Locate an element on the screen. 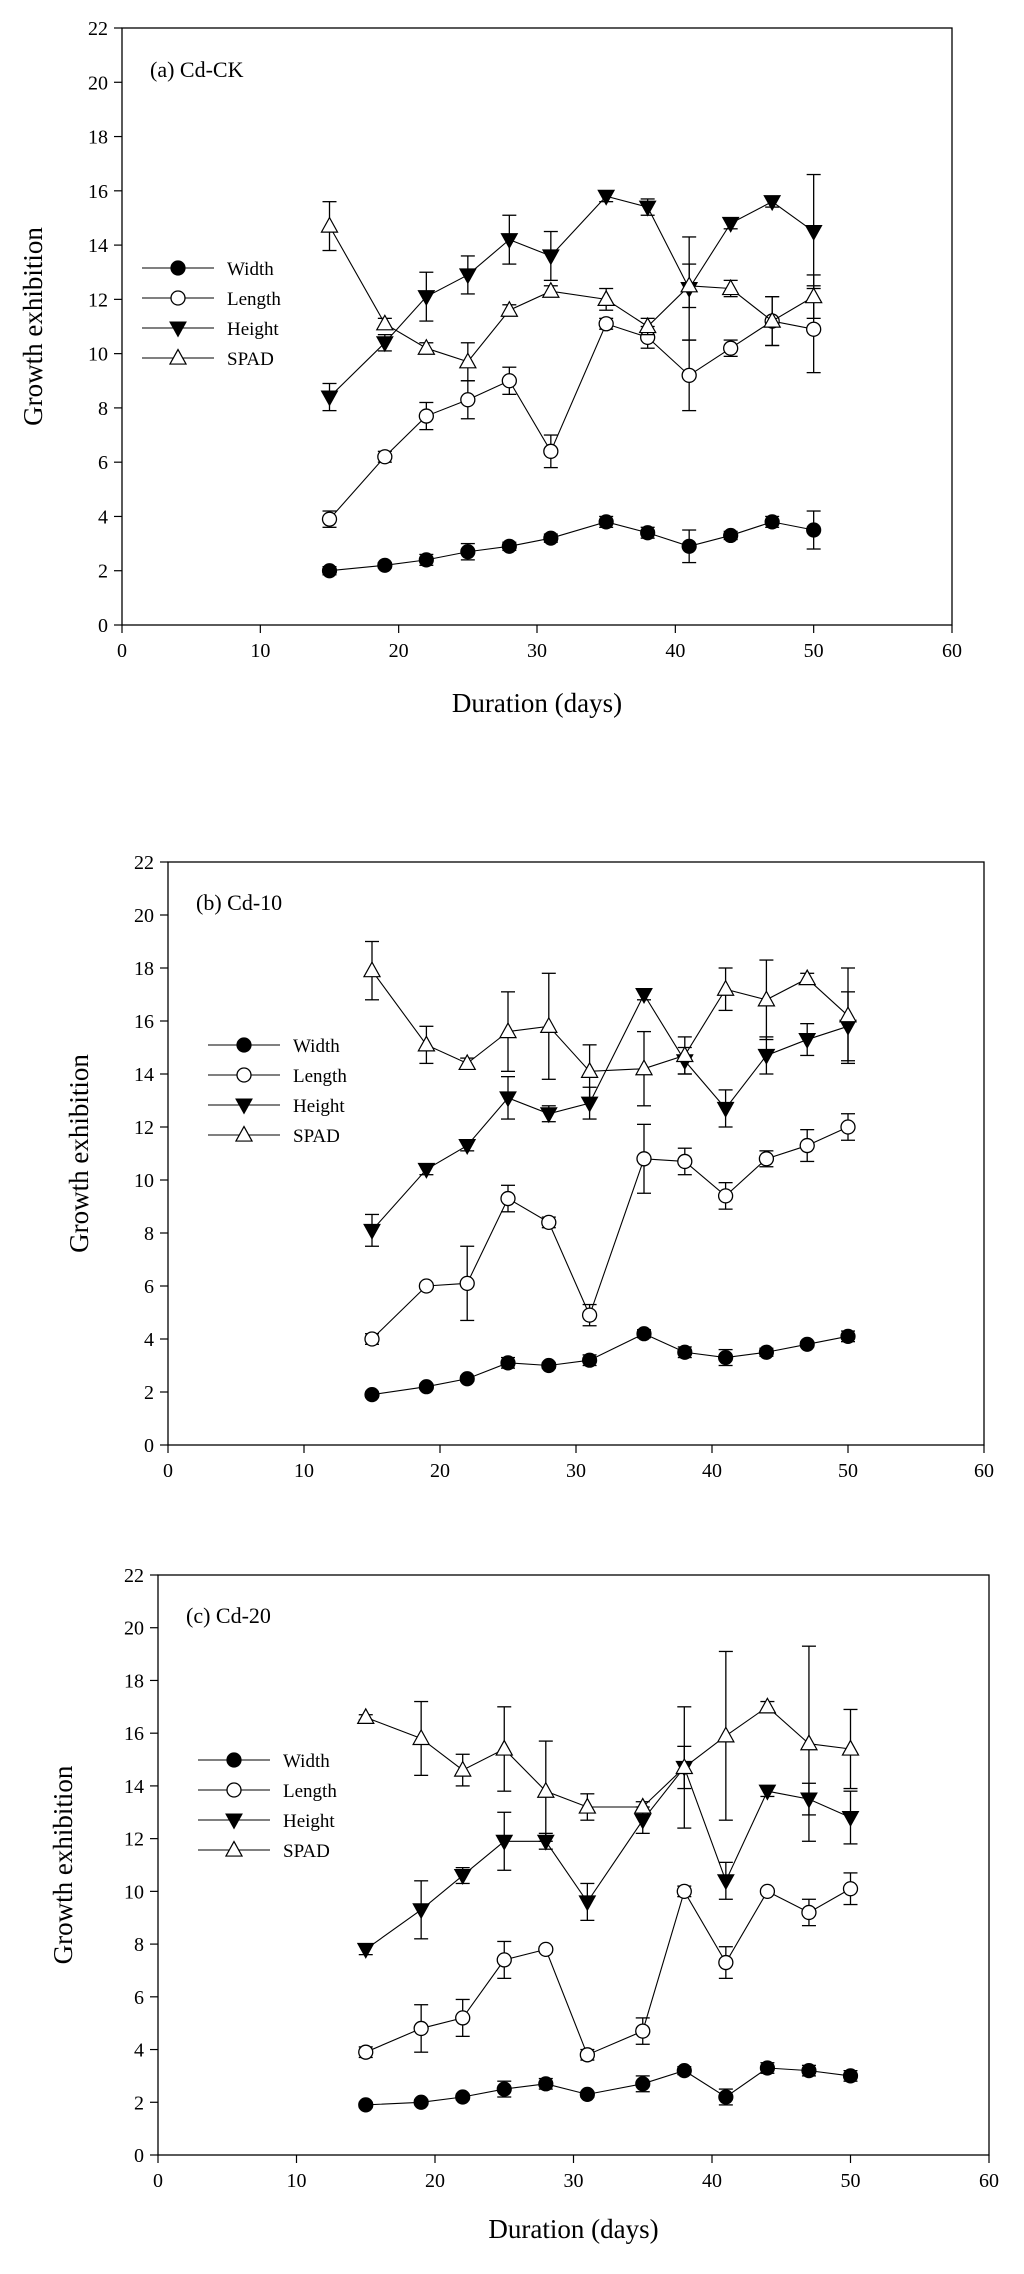  x-tick-label: 60 is located at coordinates (984, 1471).